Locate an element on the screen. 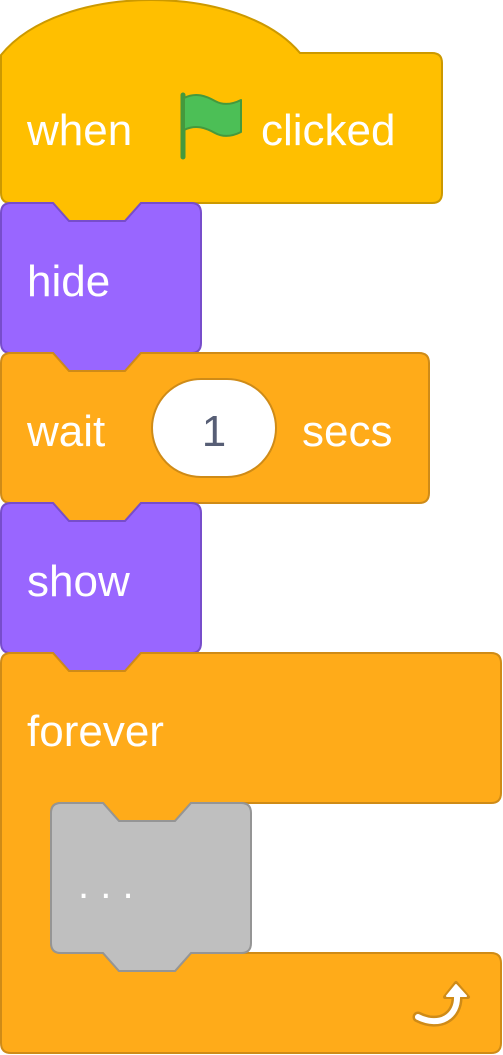 The width and height of the screenshot is (503, 1055). hat-label-clicked: clicked is located at coordinates (328, 130).